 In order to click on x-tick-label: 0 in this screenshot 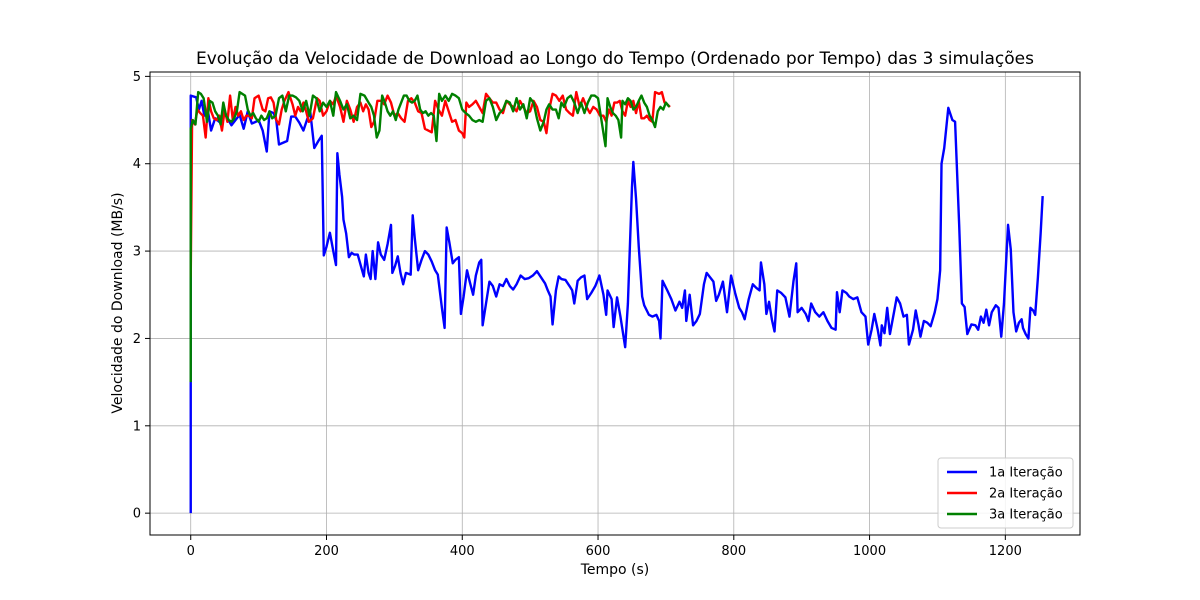, I will do `click(191, 551)`.